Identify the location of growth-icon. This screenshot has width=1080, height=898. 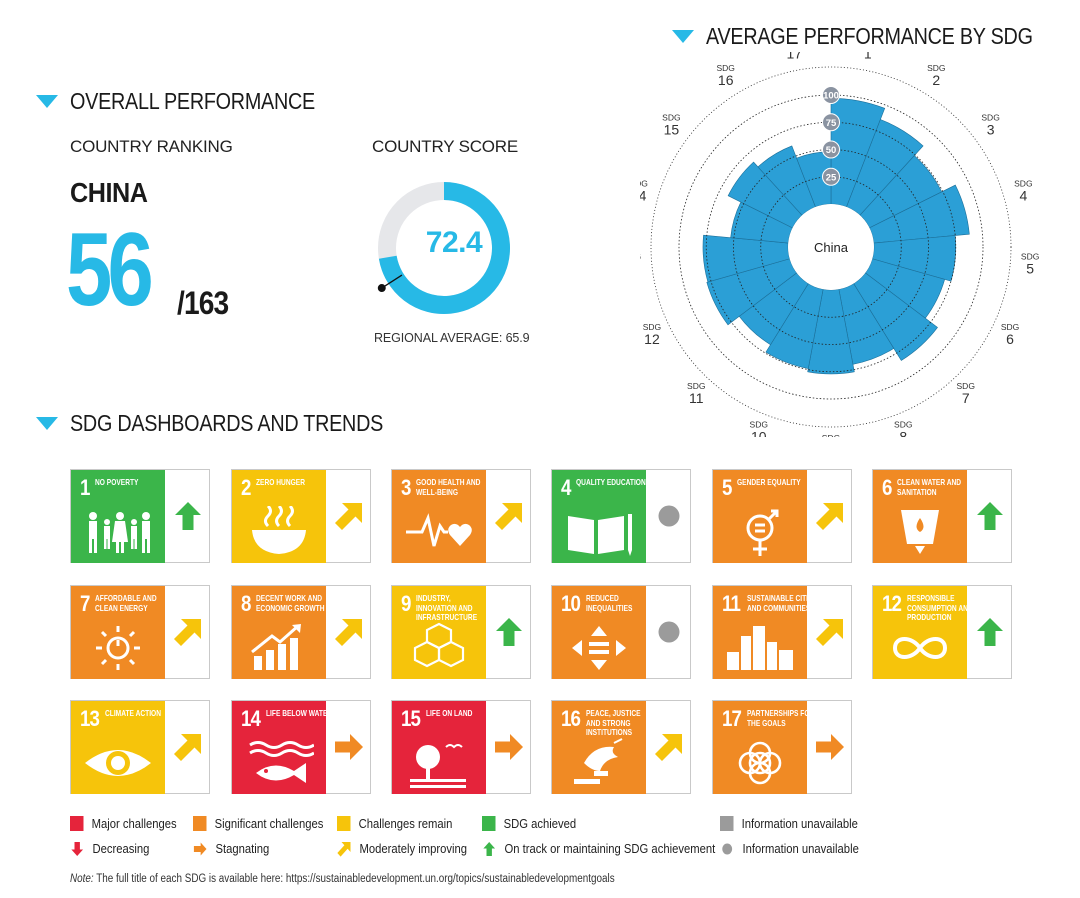
(276, 647).